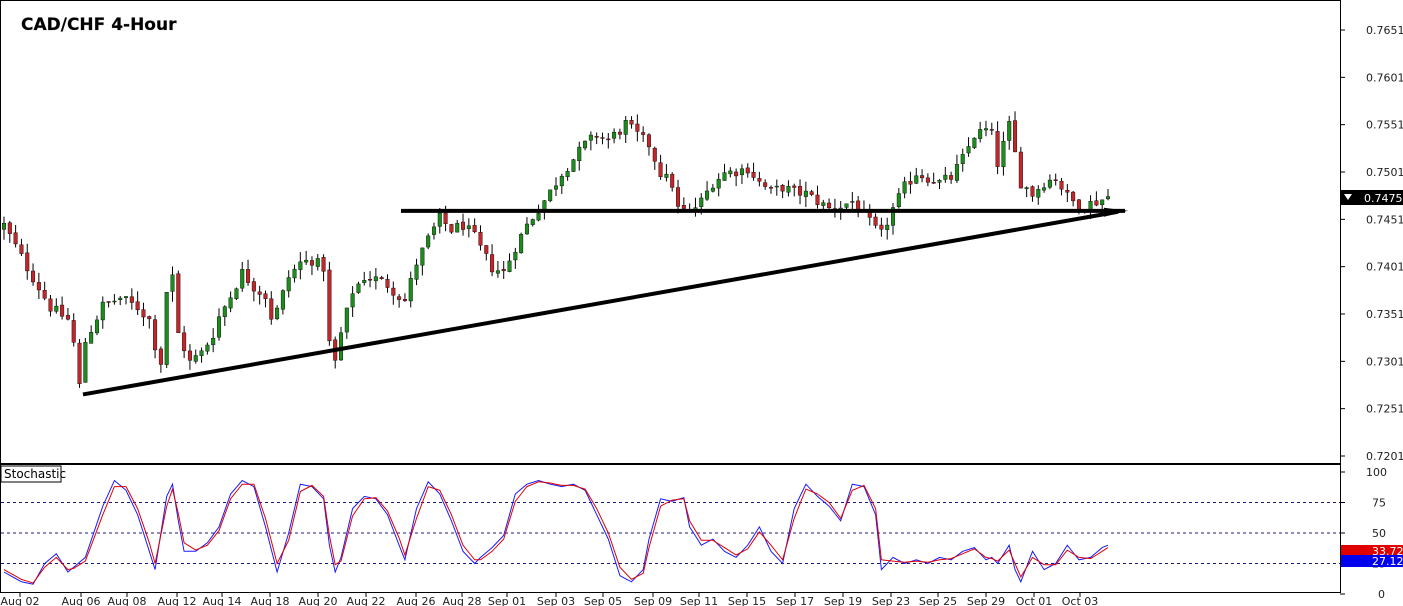 The width and height of the screenshot is (1403, 606). What do you see at coordinates (1381, 594) in the screenshot?
I see `stoch-tick-label: 0` at bounding box center [1381, 594].